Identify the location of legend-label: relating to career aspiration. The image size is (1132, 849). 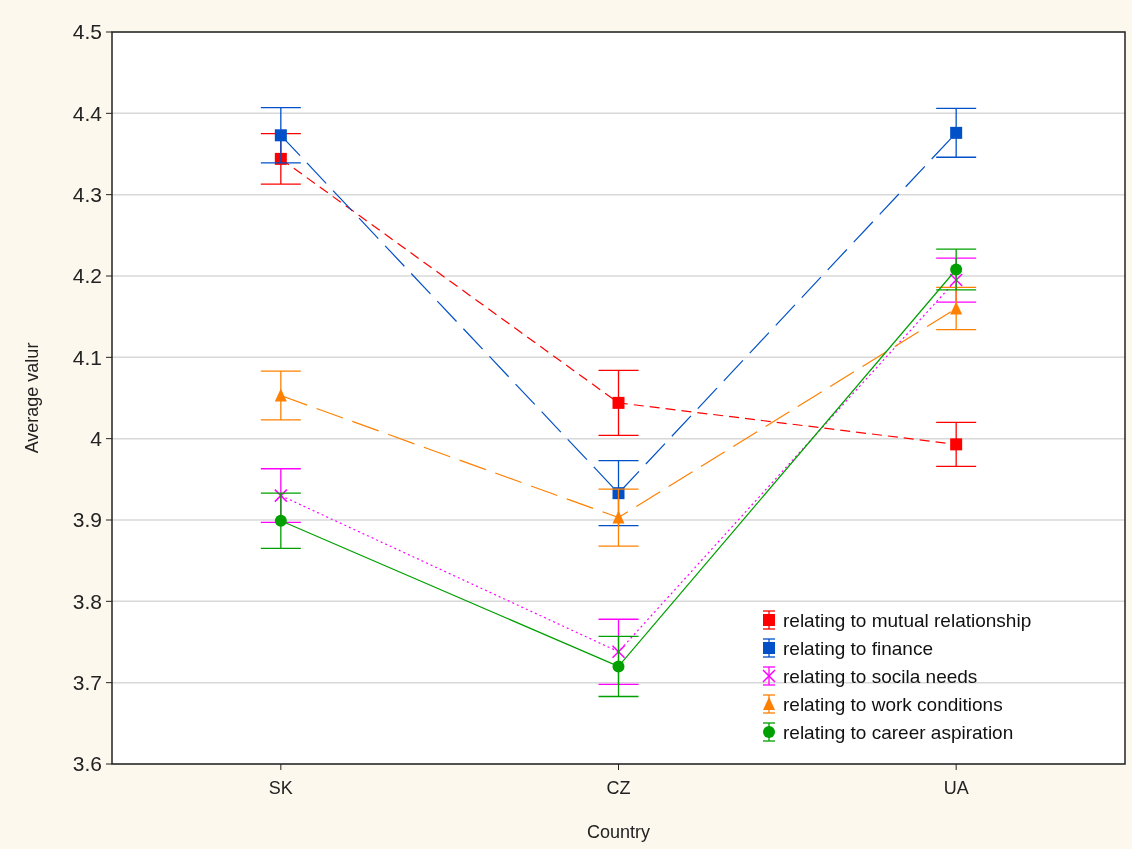
(898, 732).